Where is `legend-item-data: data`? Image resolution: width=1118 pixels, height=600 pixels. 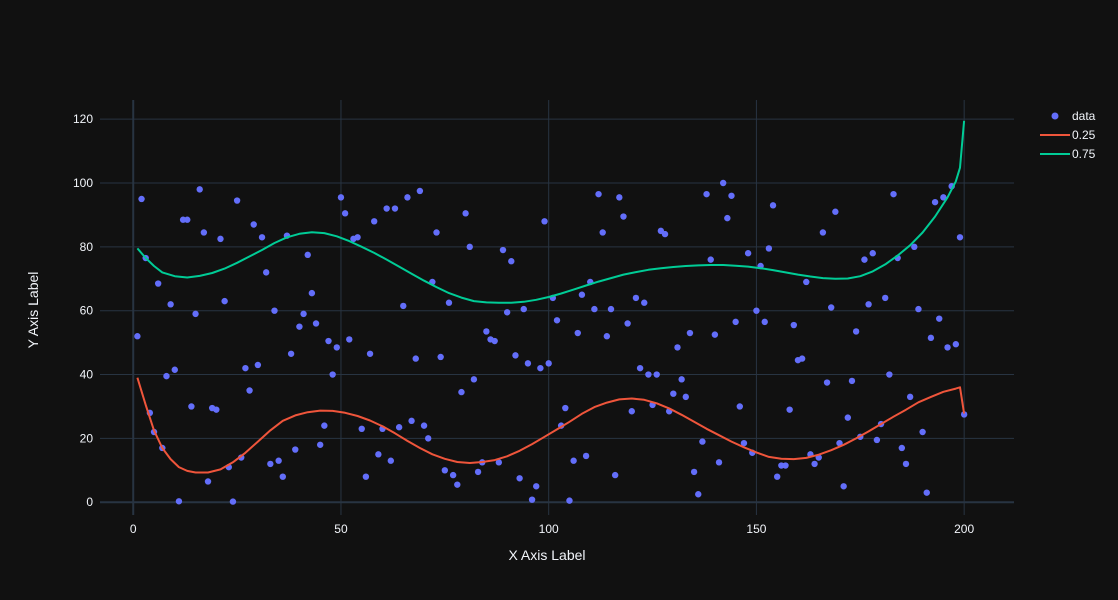
legend-item-data: data is located at coordinates (1073, 116).